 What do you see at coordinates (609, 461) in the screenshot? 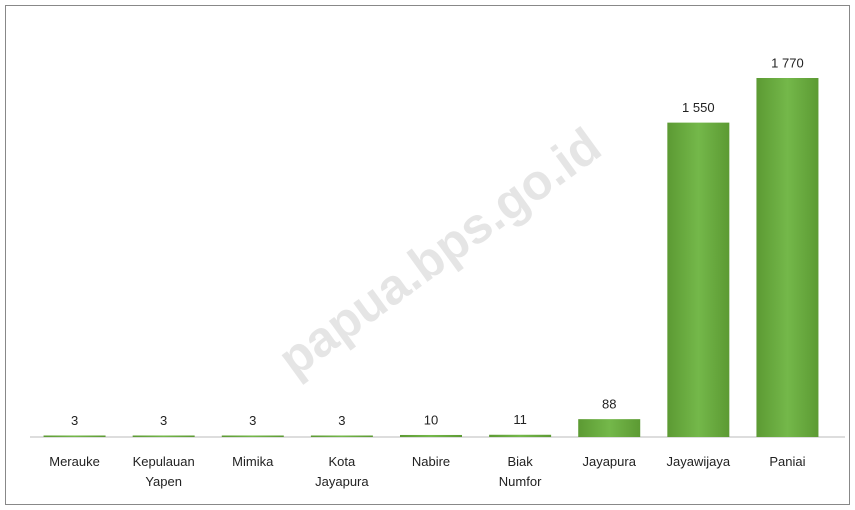
I see `x-tick-label: Jayapura` at bounding box center [609, 461].